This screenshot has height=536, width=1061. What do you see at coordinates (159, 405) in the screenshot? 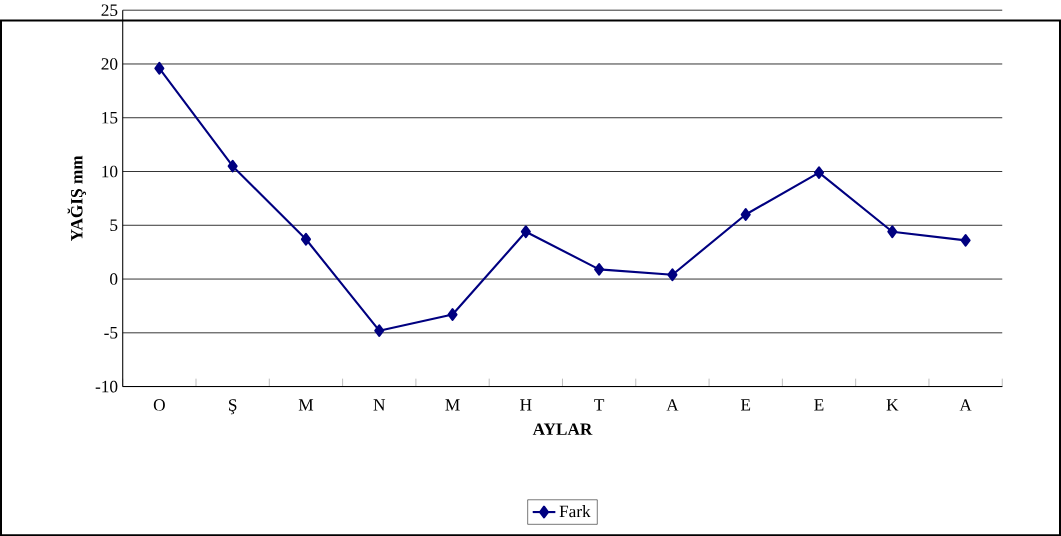
I see `x-tick-label: O` at bounding box center [159, 405].